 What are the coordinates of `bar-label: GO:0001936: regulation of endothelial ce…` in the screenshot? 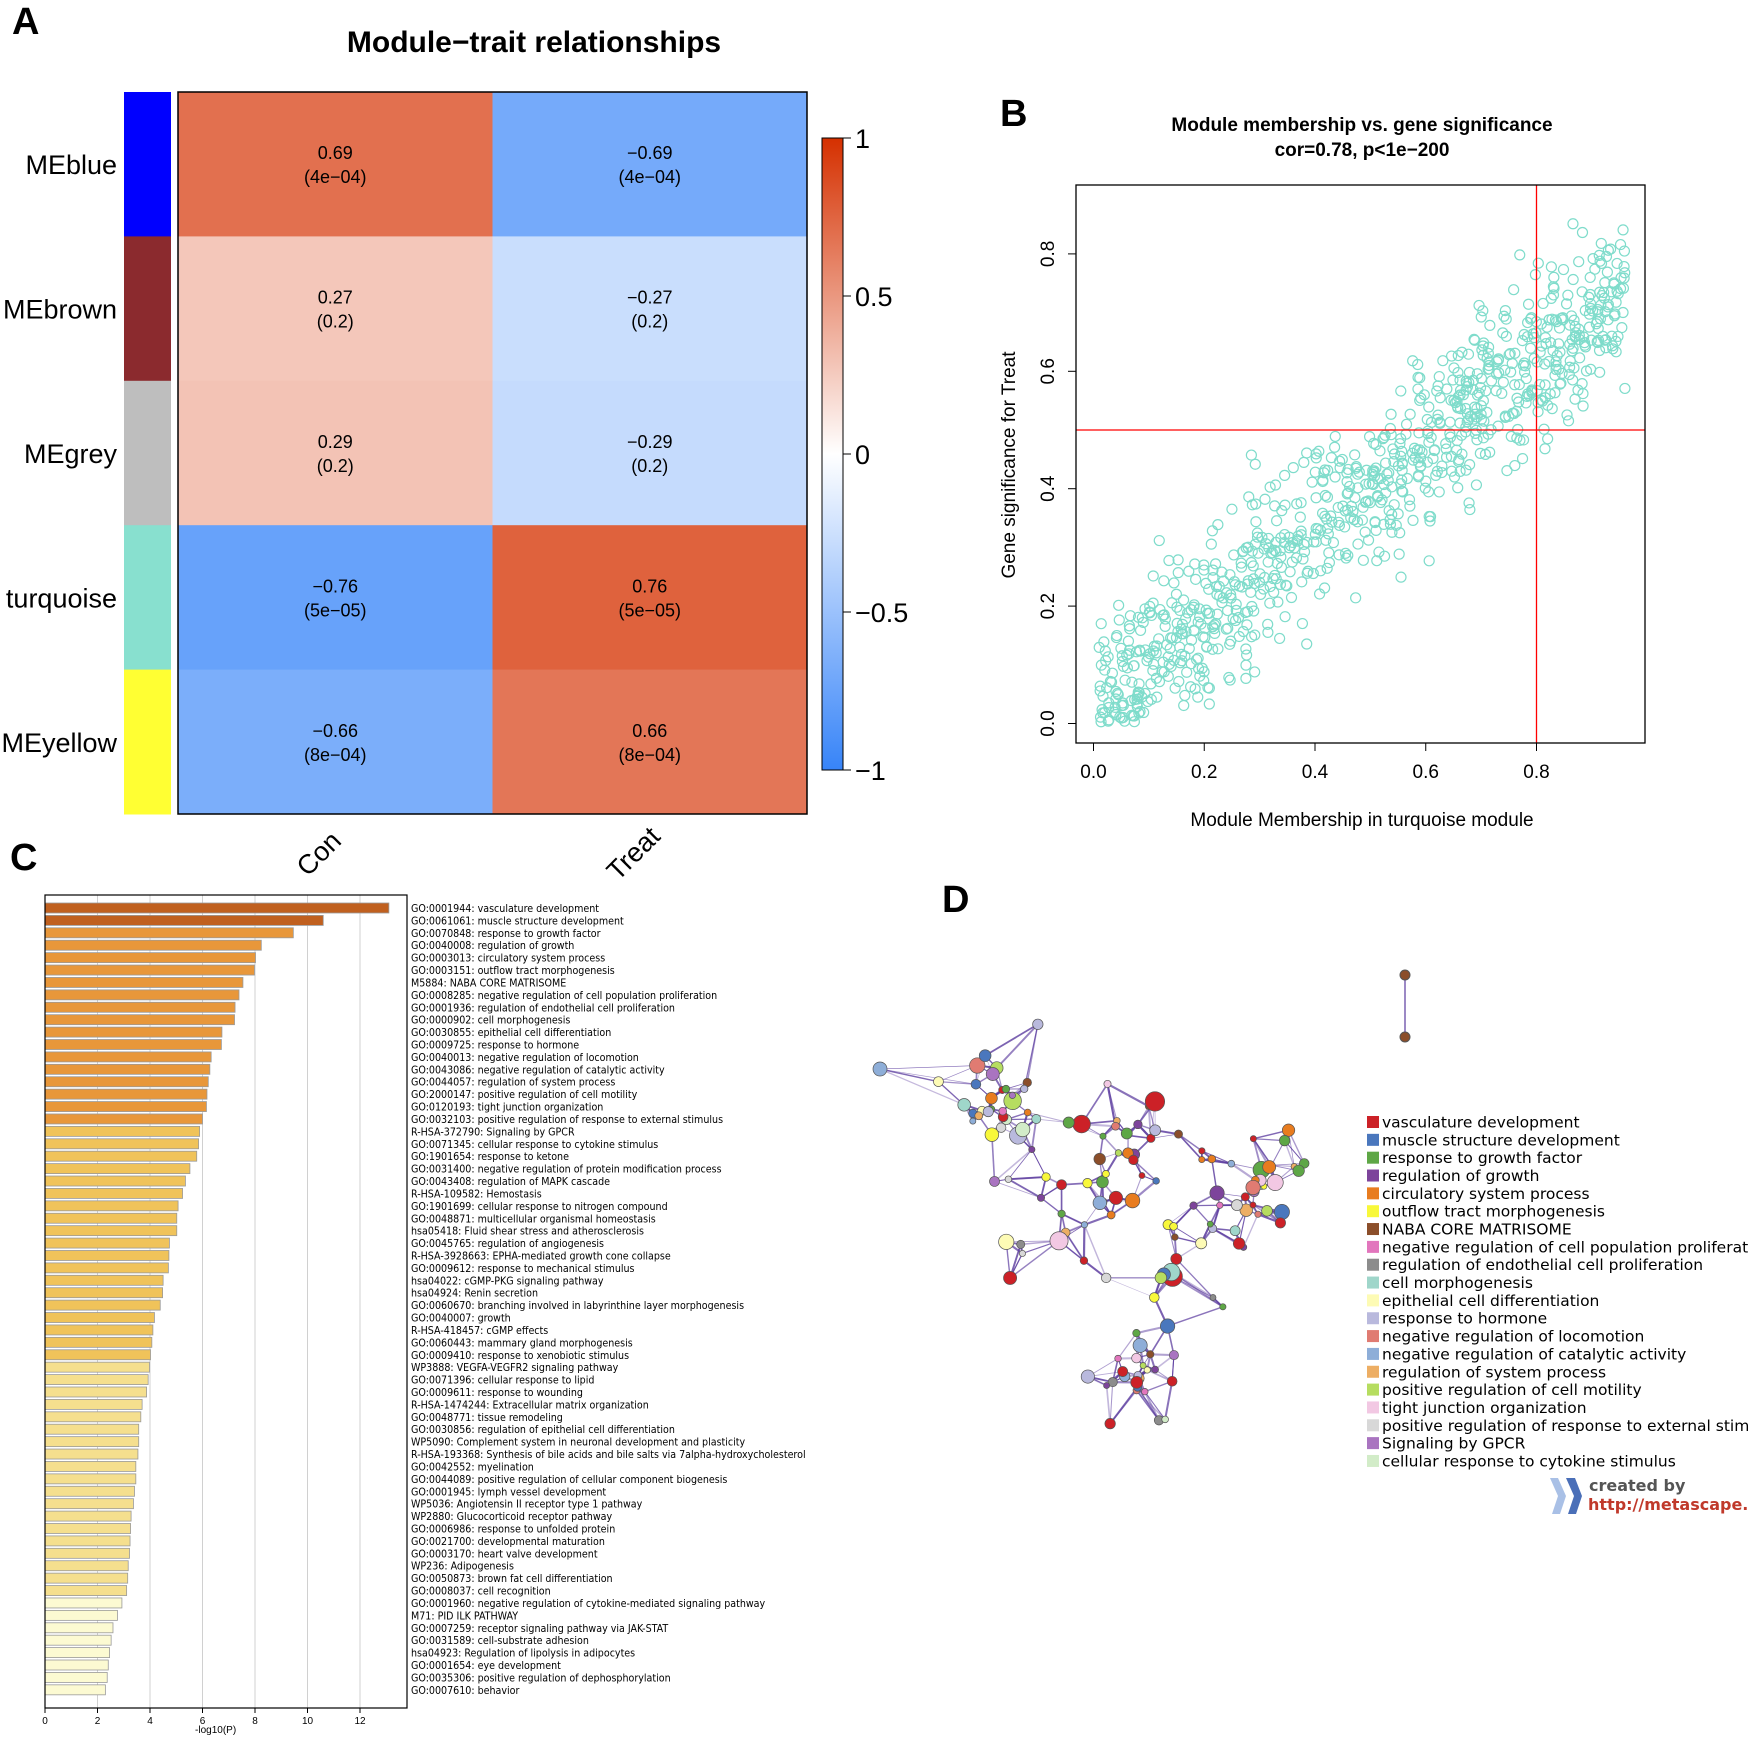 It's located at (543, 1008).